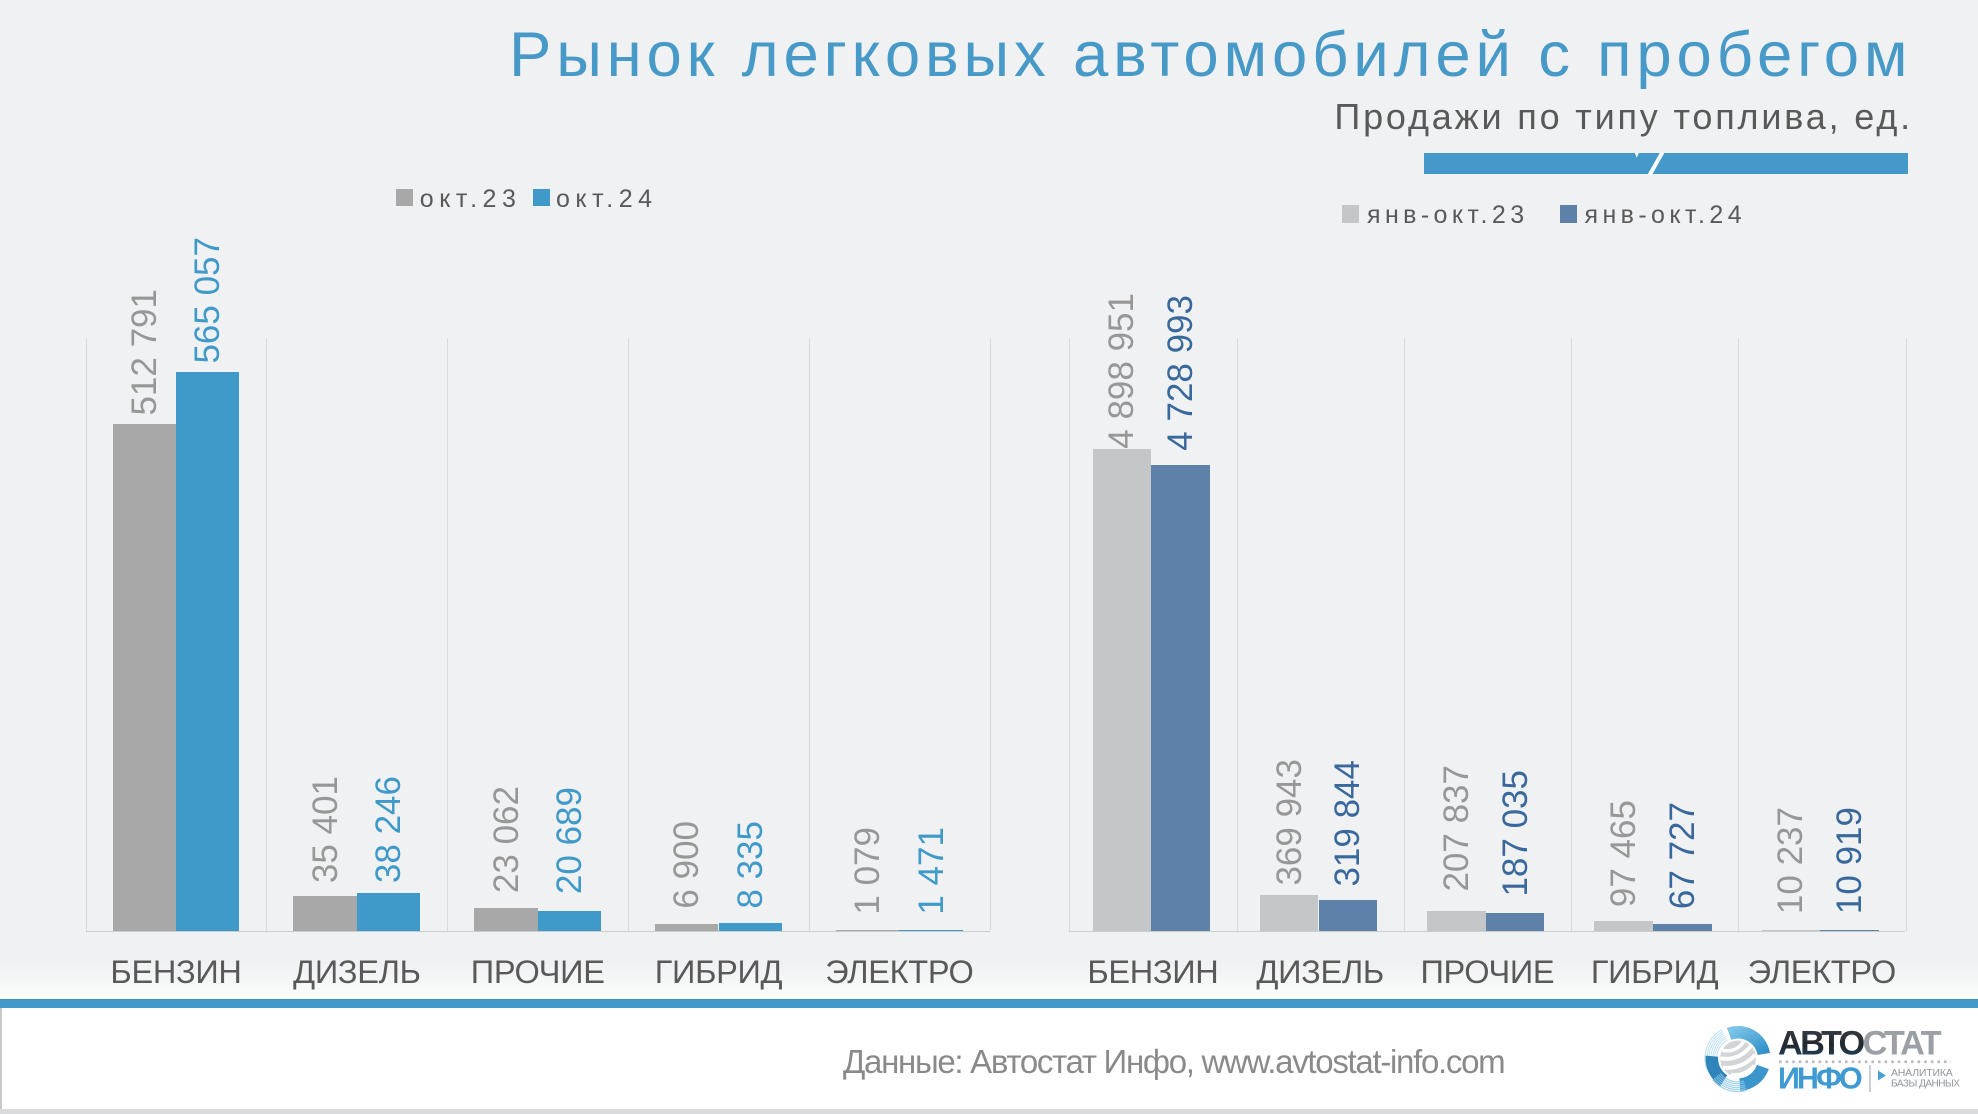 Image resolution: width=1978 pixels, height=1114 pixels. What do you see at coordinates (1860, 1044) in the screenshot?
I see `svg-text: АВТОСТАТ` at bounding box center [1860, 1044].